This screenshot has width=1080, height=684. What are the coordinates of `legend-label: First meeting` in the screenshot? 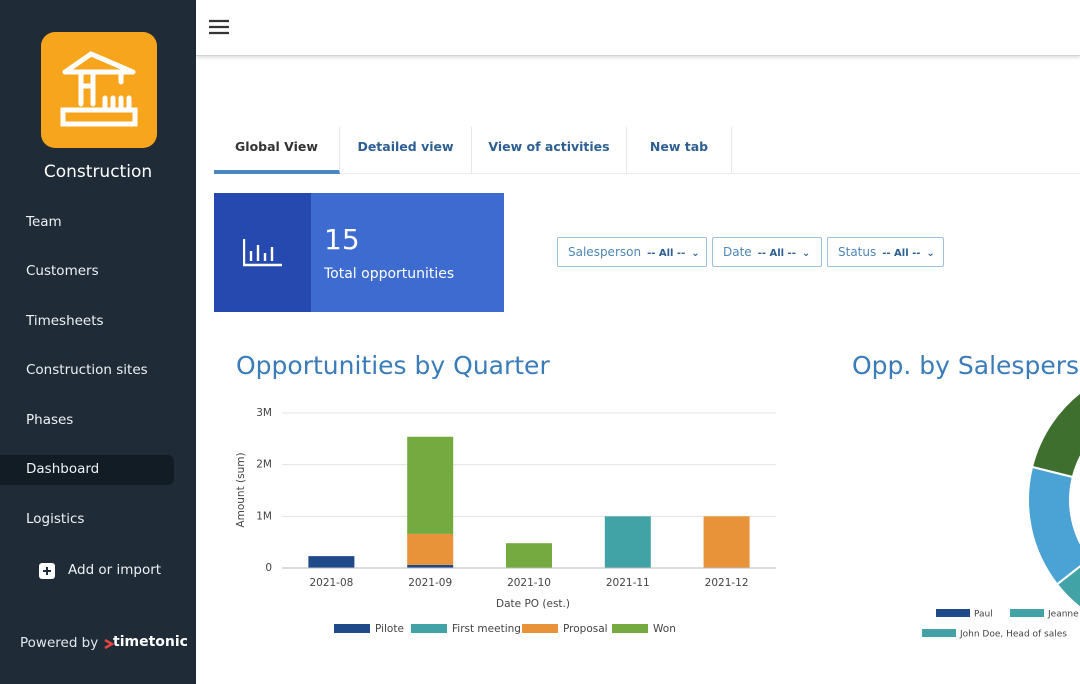 It's located at (486, 629).